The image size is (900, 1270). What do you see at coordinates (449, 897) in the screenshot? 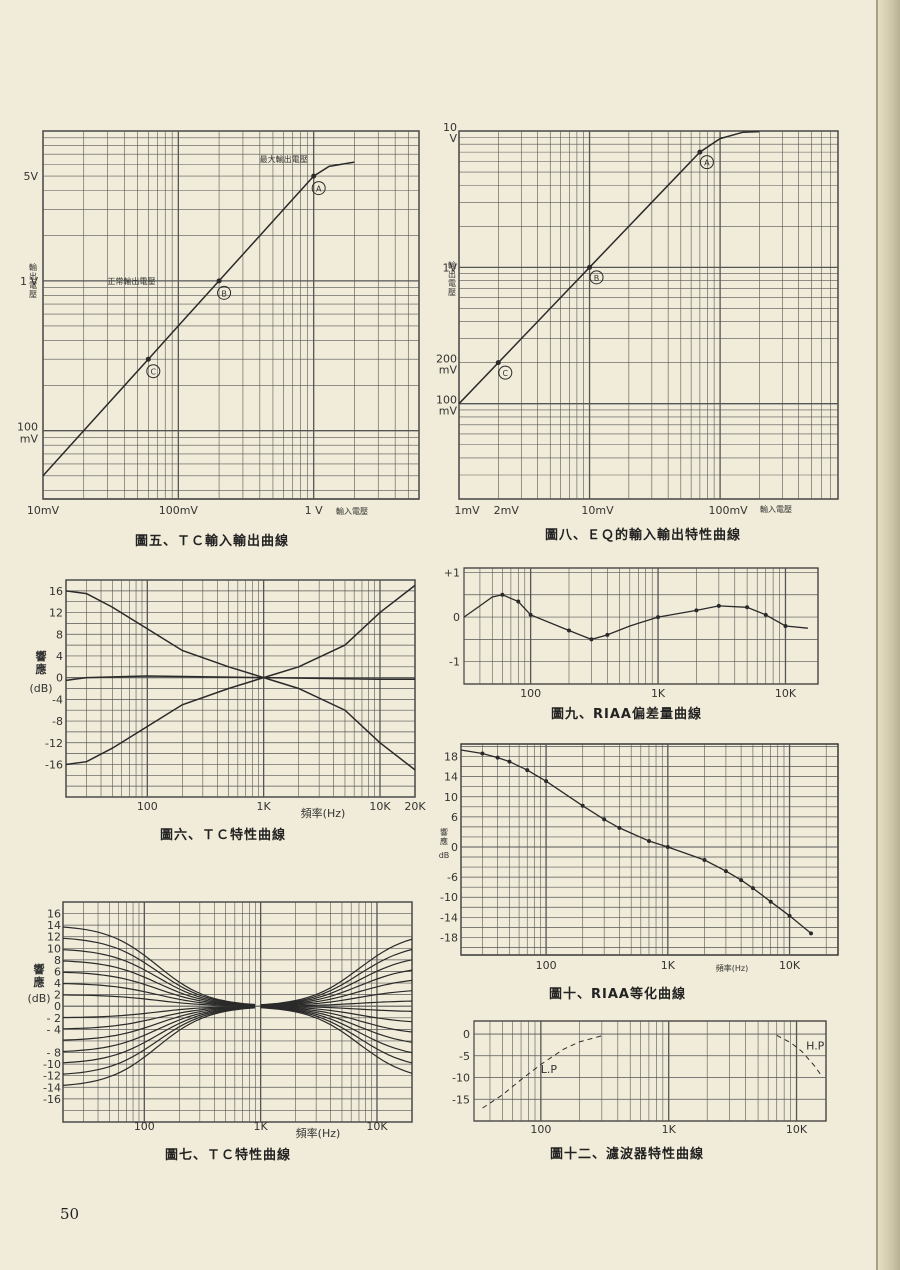
I see `y-tick-label: -10` at bounding box center [449, 897].